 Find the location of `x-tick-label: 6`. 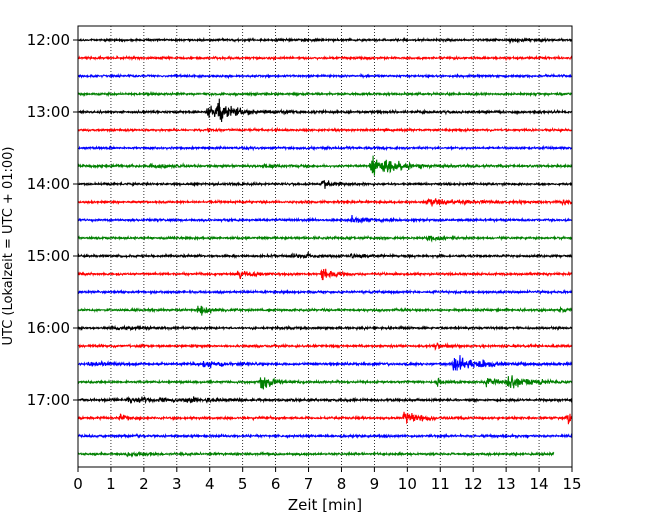

x-tick-label: 6 is located at coordinates (276, 484).